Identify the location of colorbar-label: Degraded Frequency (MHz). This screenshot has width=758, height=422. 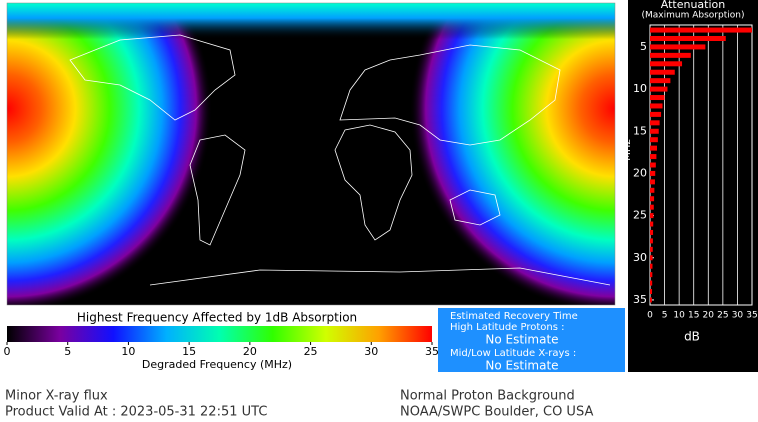
(217, 364).